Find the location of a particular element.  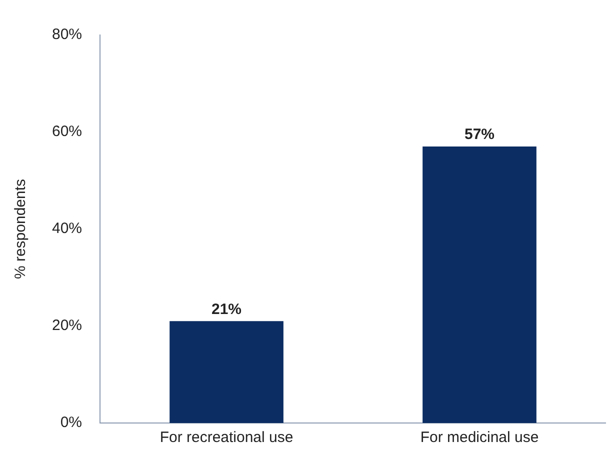

x-tick-label: For recreational use is located at coordinates (227, 437).